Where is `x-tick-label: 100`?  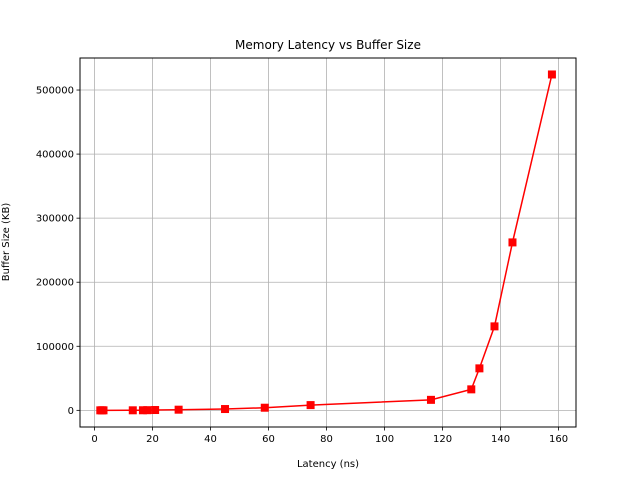 x-tick-label: 100 is located at coordinates (384, 439).